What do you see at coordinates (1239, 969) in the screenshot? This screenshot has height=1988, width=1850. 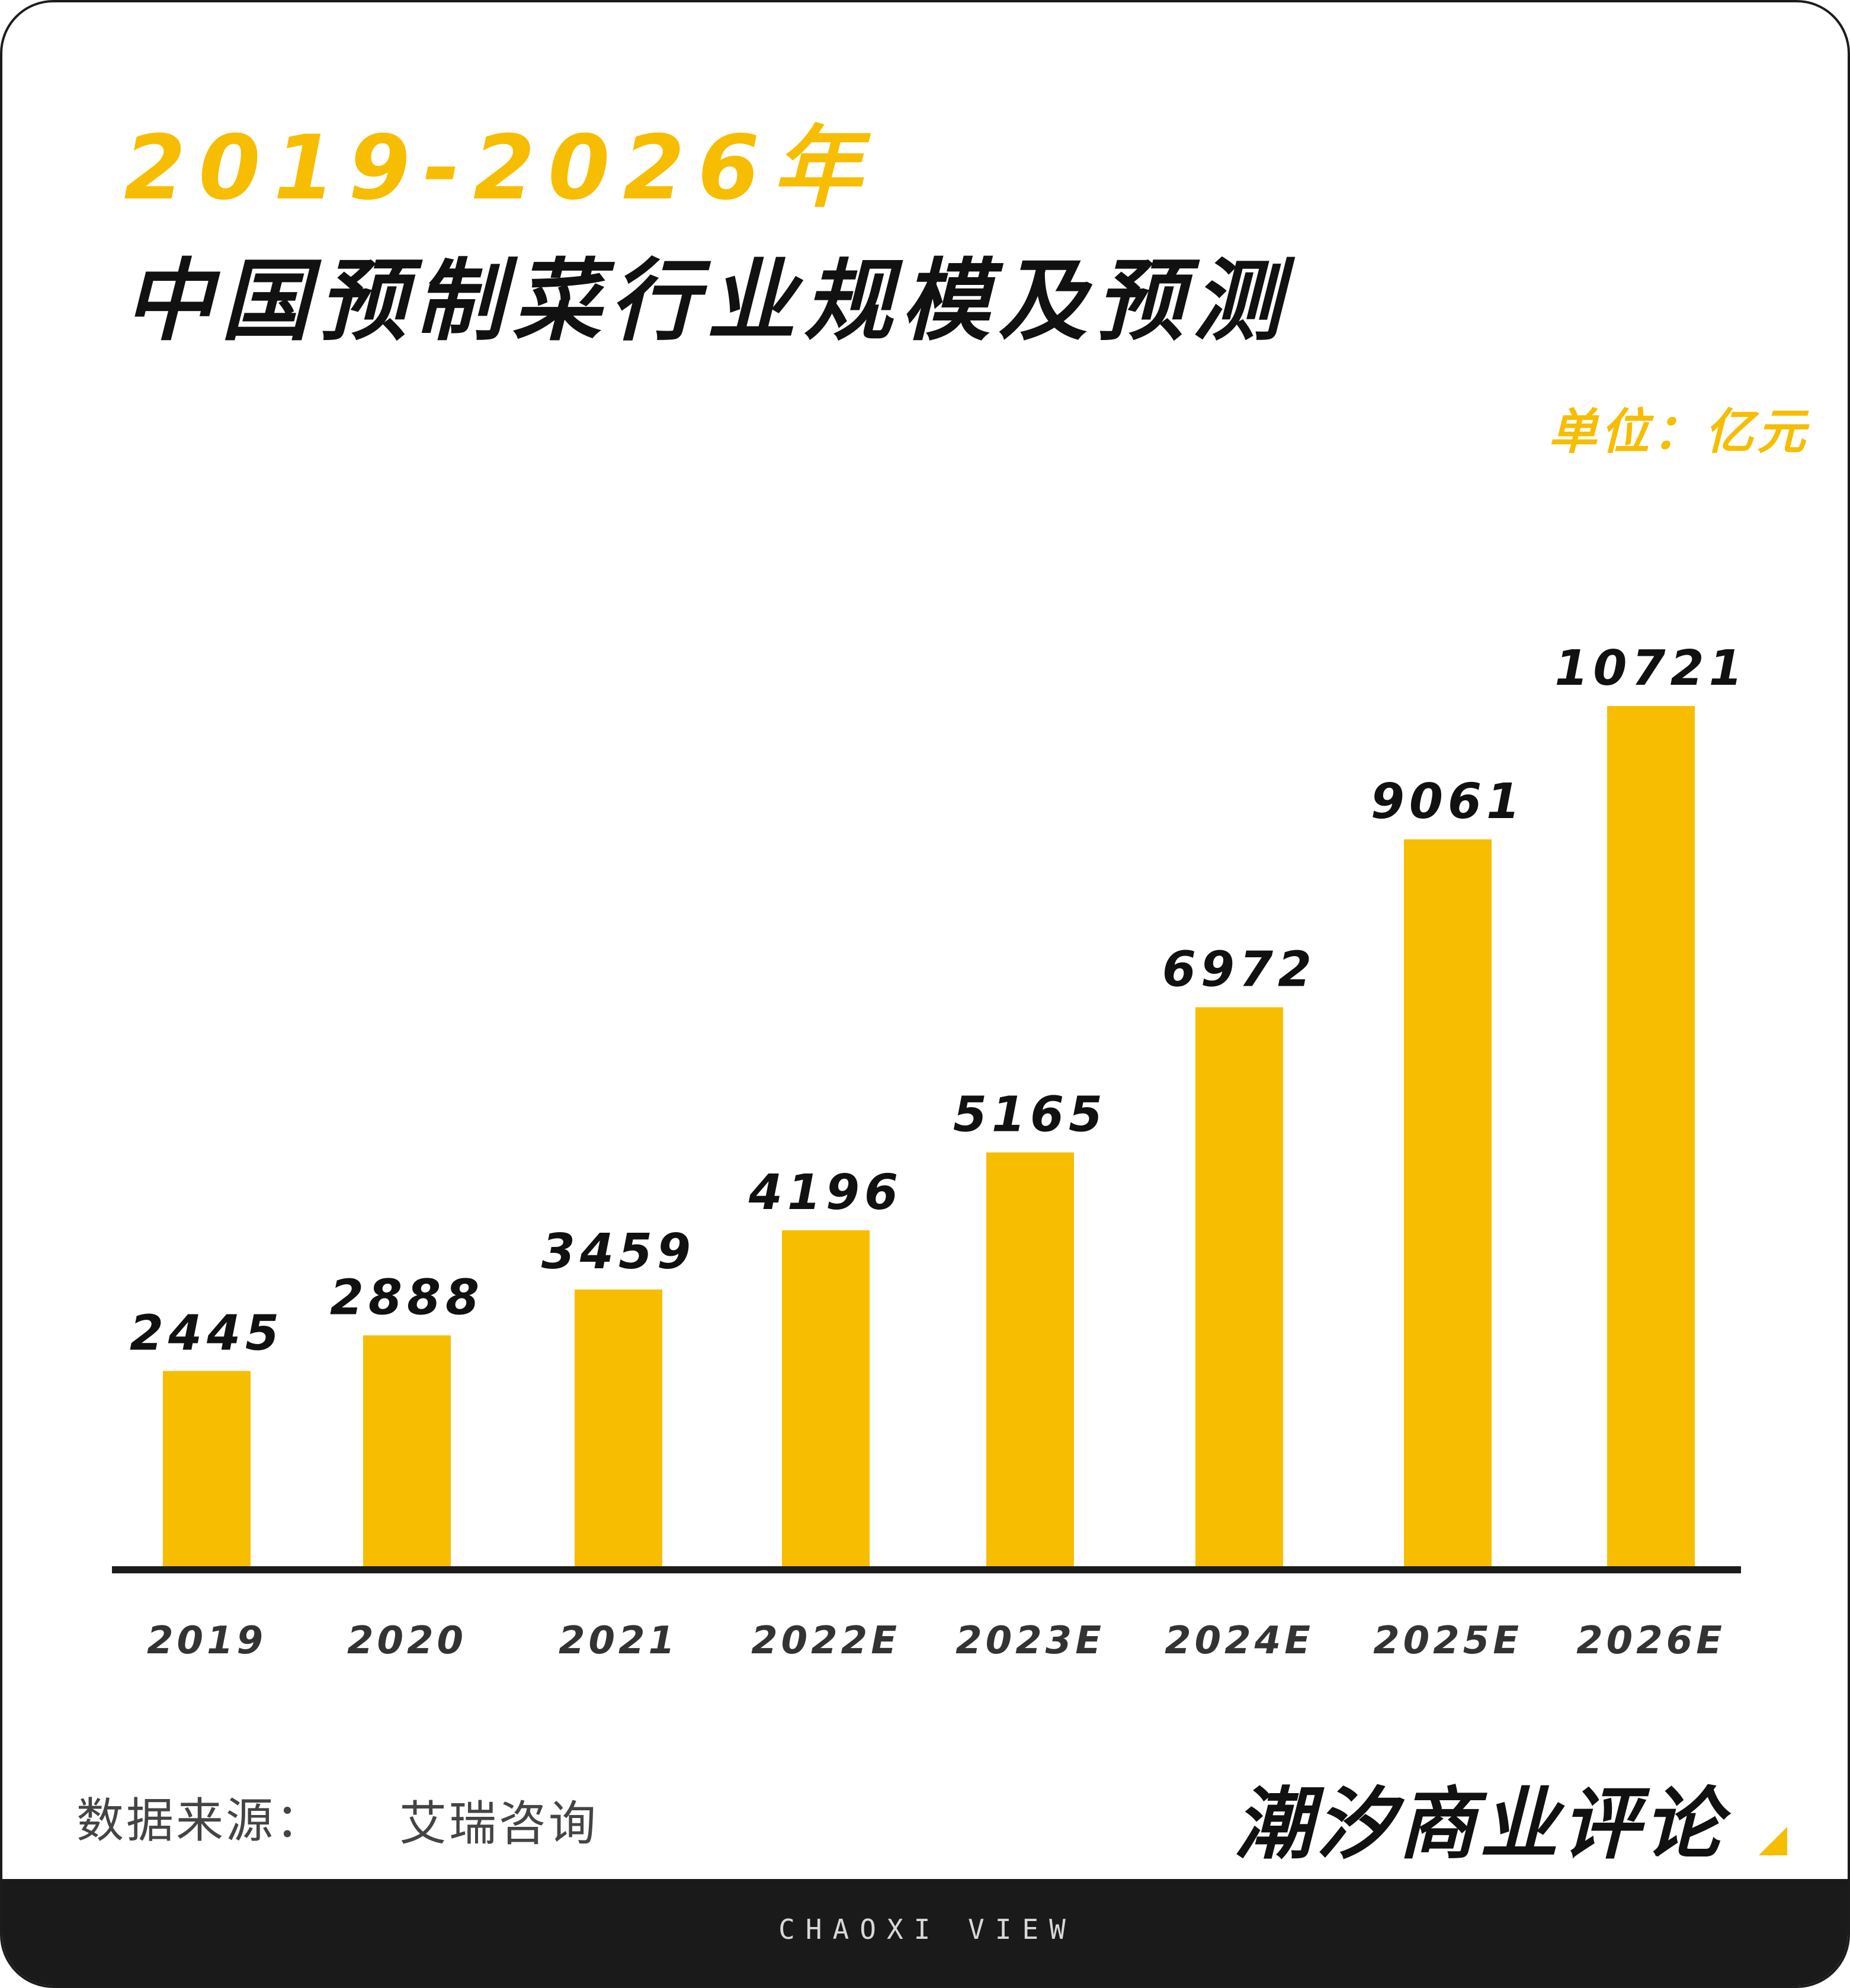 I see `value-label-2024E: 6972` at bounding box center [1239, 969].